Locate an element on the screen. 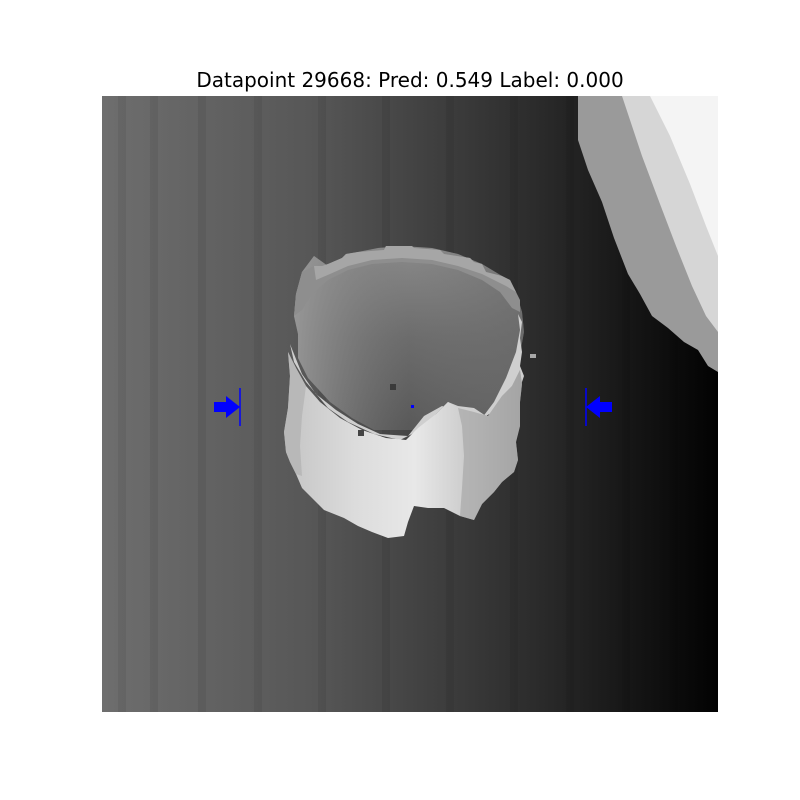 Image resolution: width=800 pixels, height=800 pixels. cup-front-wall is located at coordinates (407, 377).